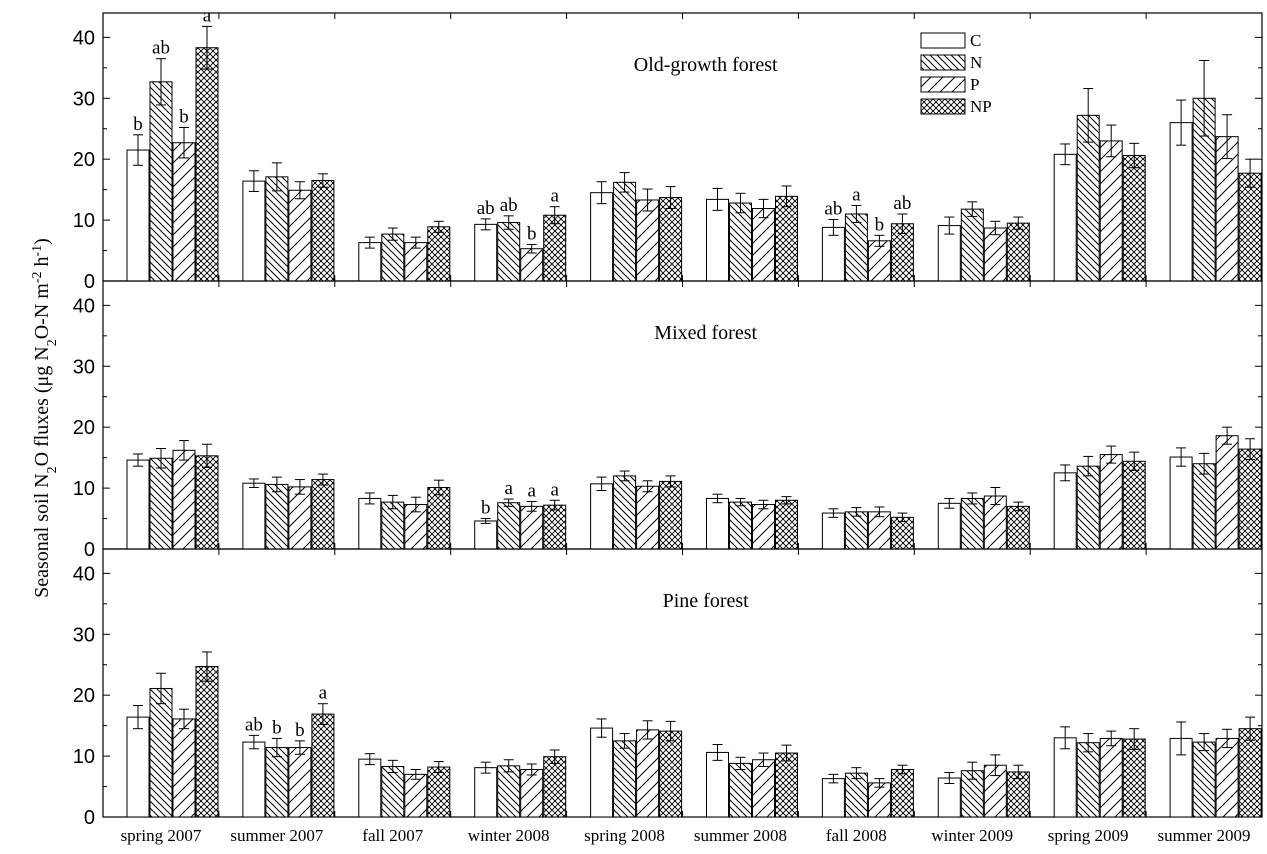  What do you see at coordinates (981, 106) in the screenshot?
I see `legend-label: NP` at bounding box center [981, 106].